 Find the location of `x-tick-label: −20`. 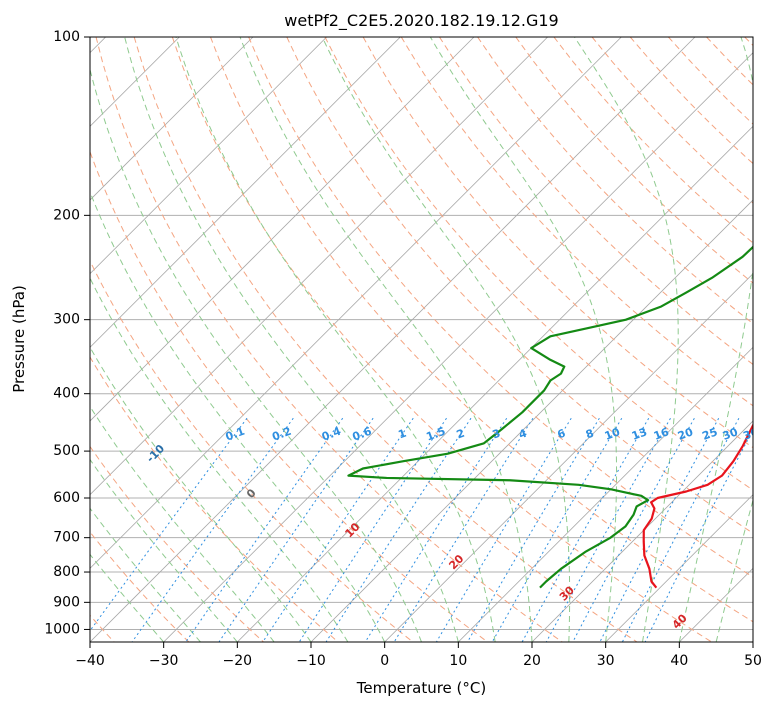

x-tick-label: −20 is located at coordinates (238, 661).